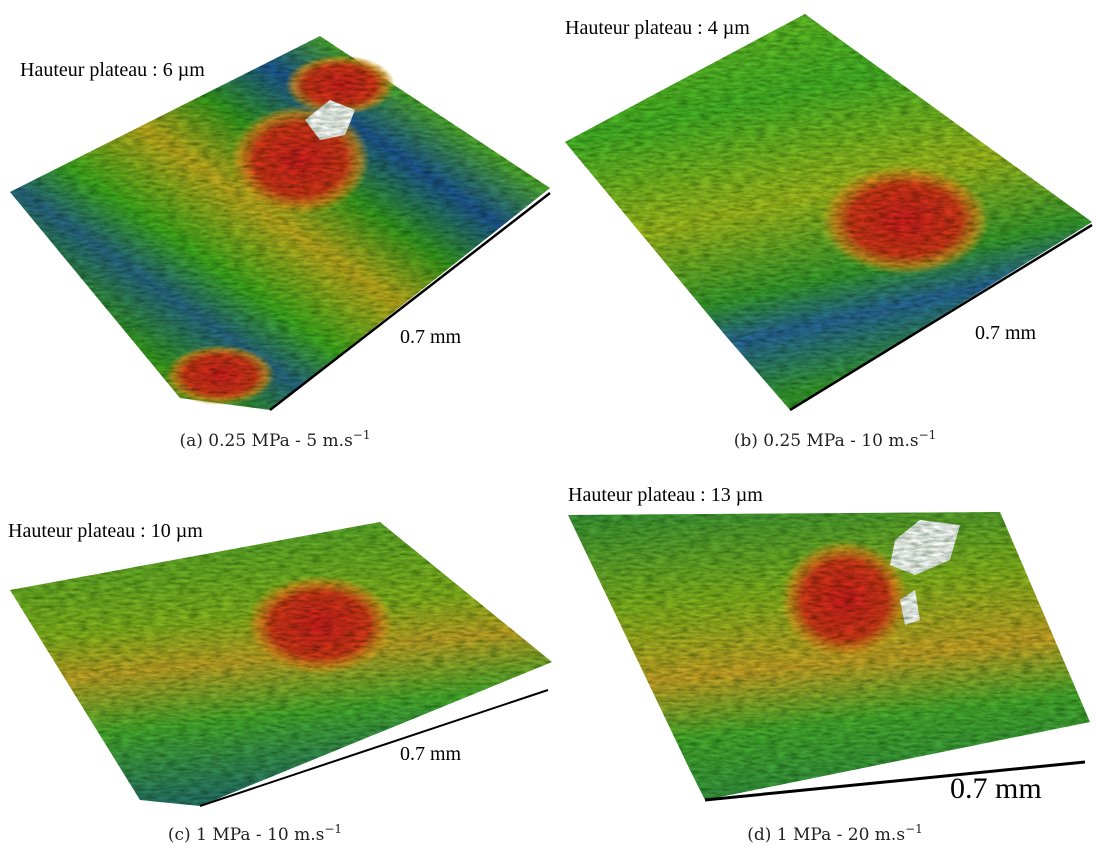 The width and height of the screenshot is (1096, 855). I want to click on caption: (b) 0.25 MPa - 10 m.s−1, so click(835, 439).